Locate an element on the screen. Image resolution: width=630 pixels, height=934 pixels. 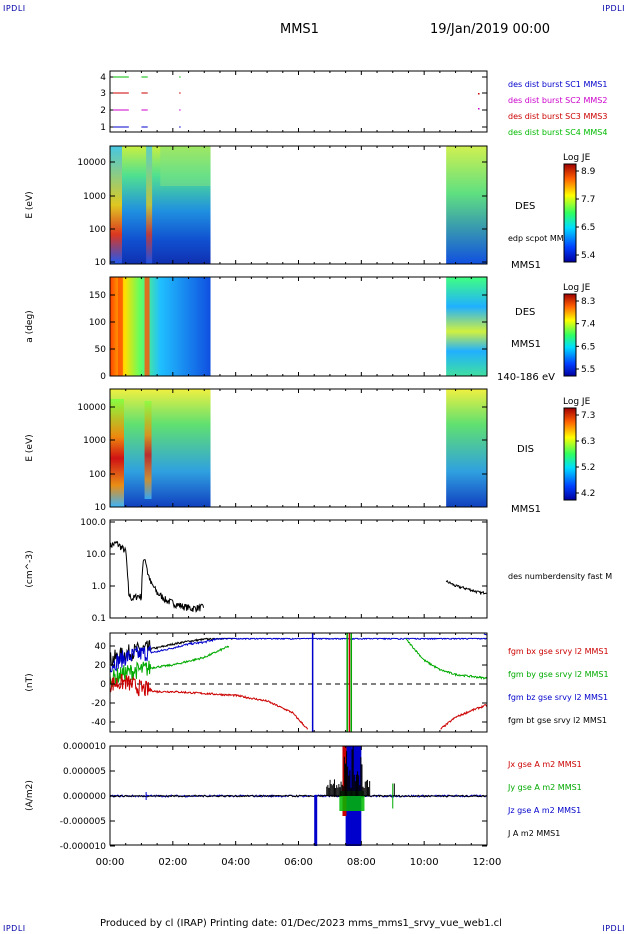
des-pitch-ytick-0: 0 is located at coordinates (103, 377).